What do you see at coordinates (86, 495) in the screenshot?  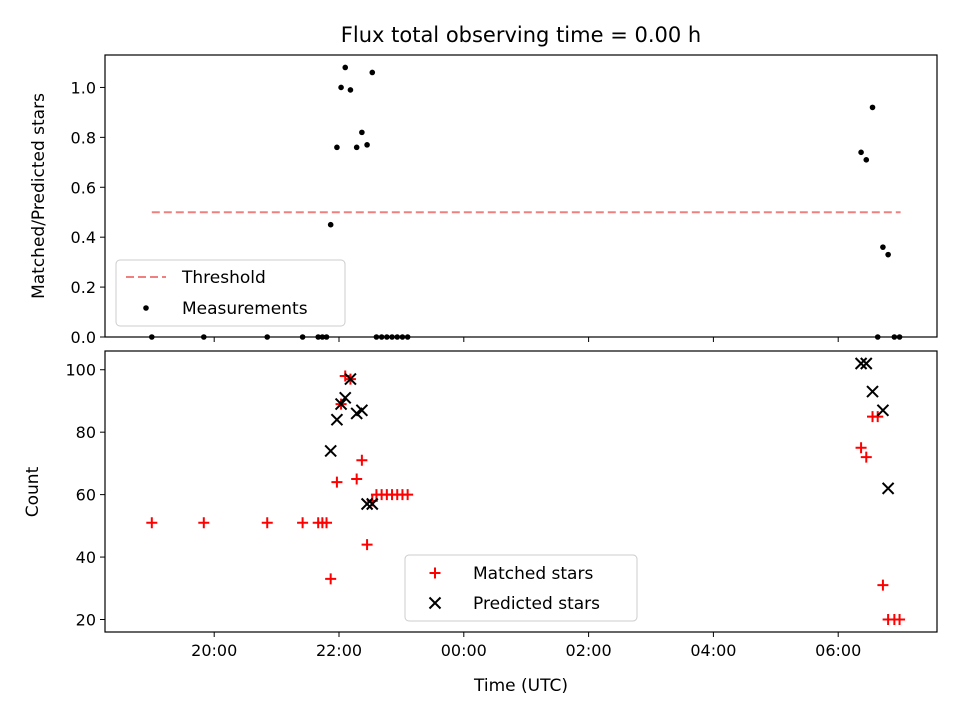 I see `y-tick-label: 60` at bounding box center [86, 495].